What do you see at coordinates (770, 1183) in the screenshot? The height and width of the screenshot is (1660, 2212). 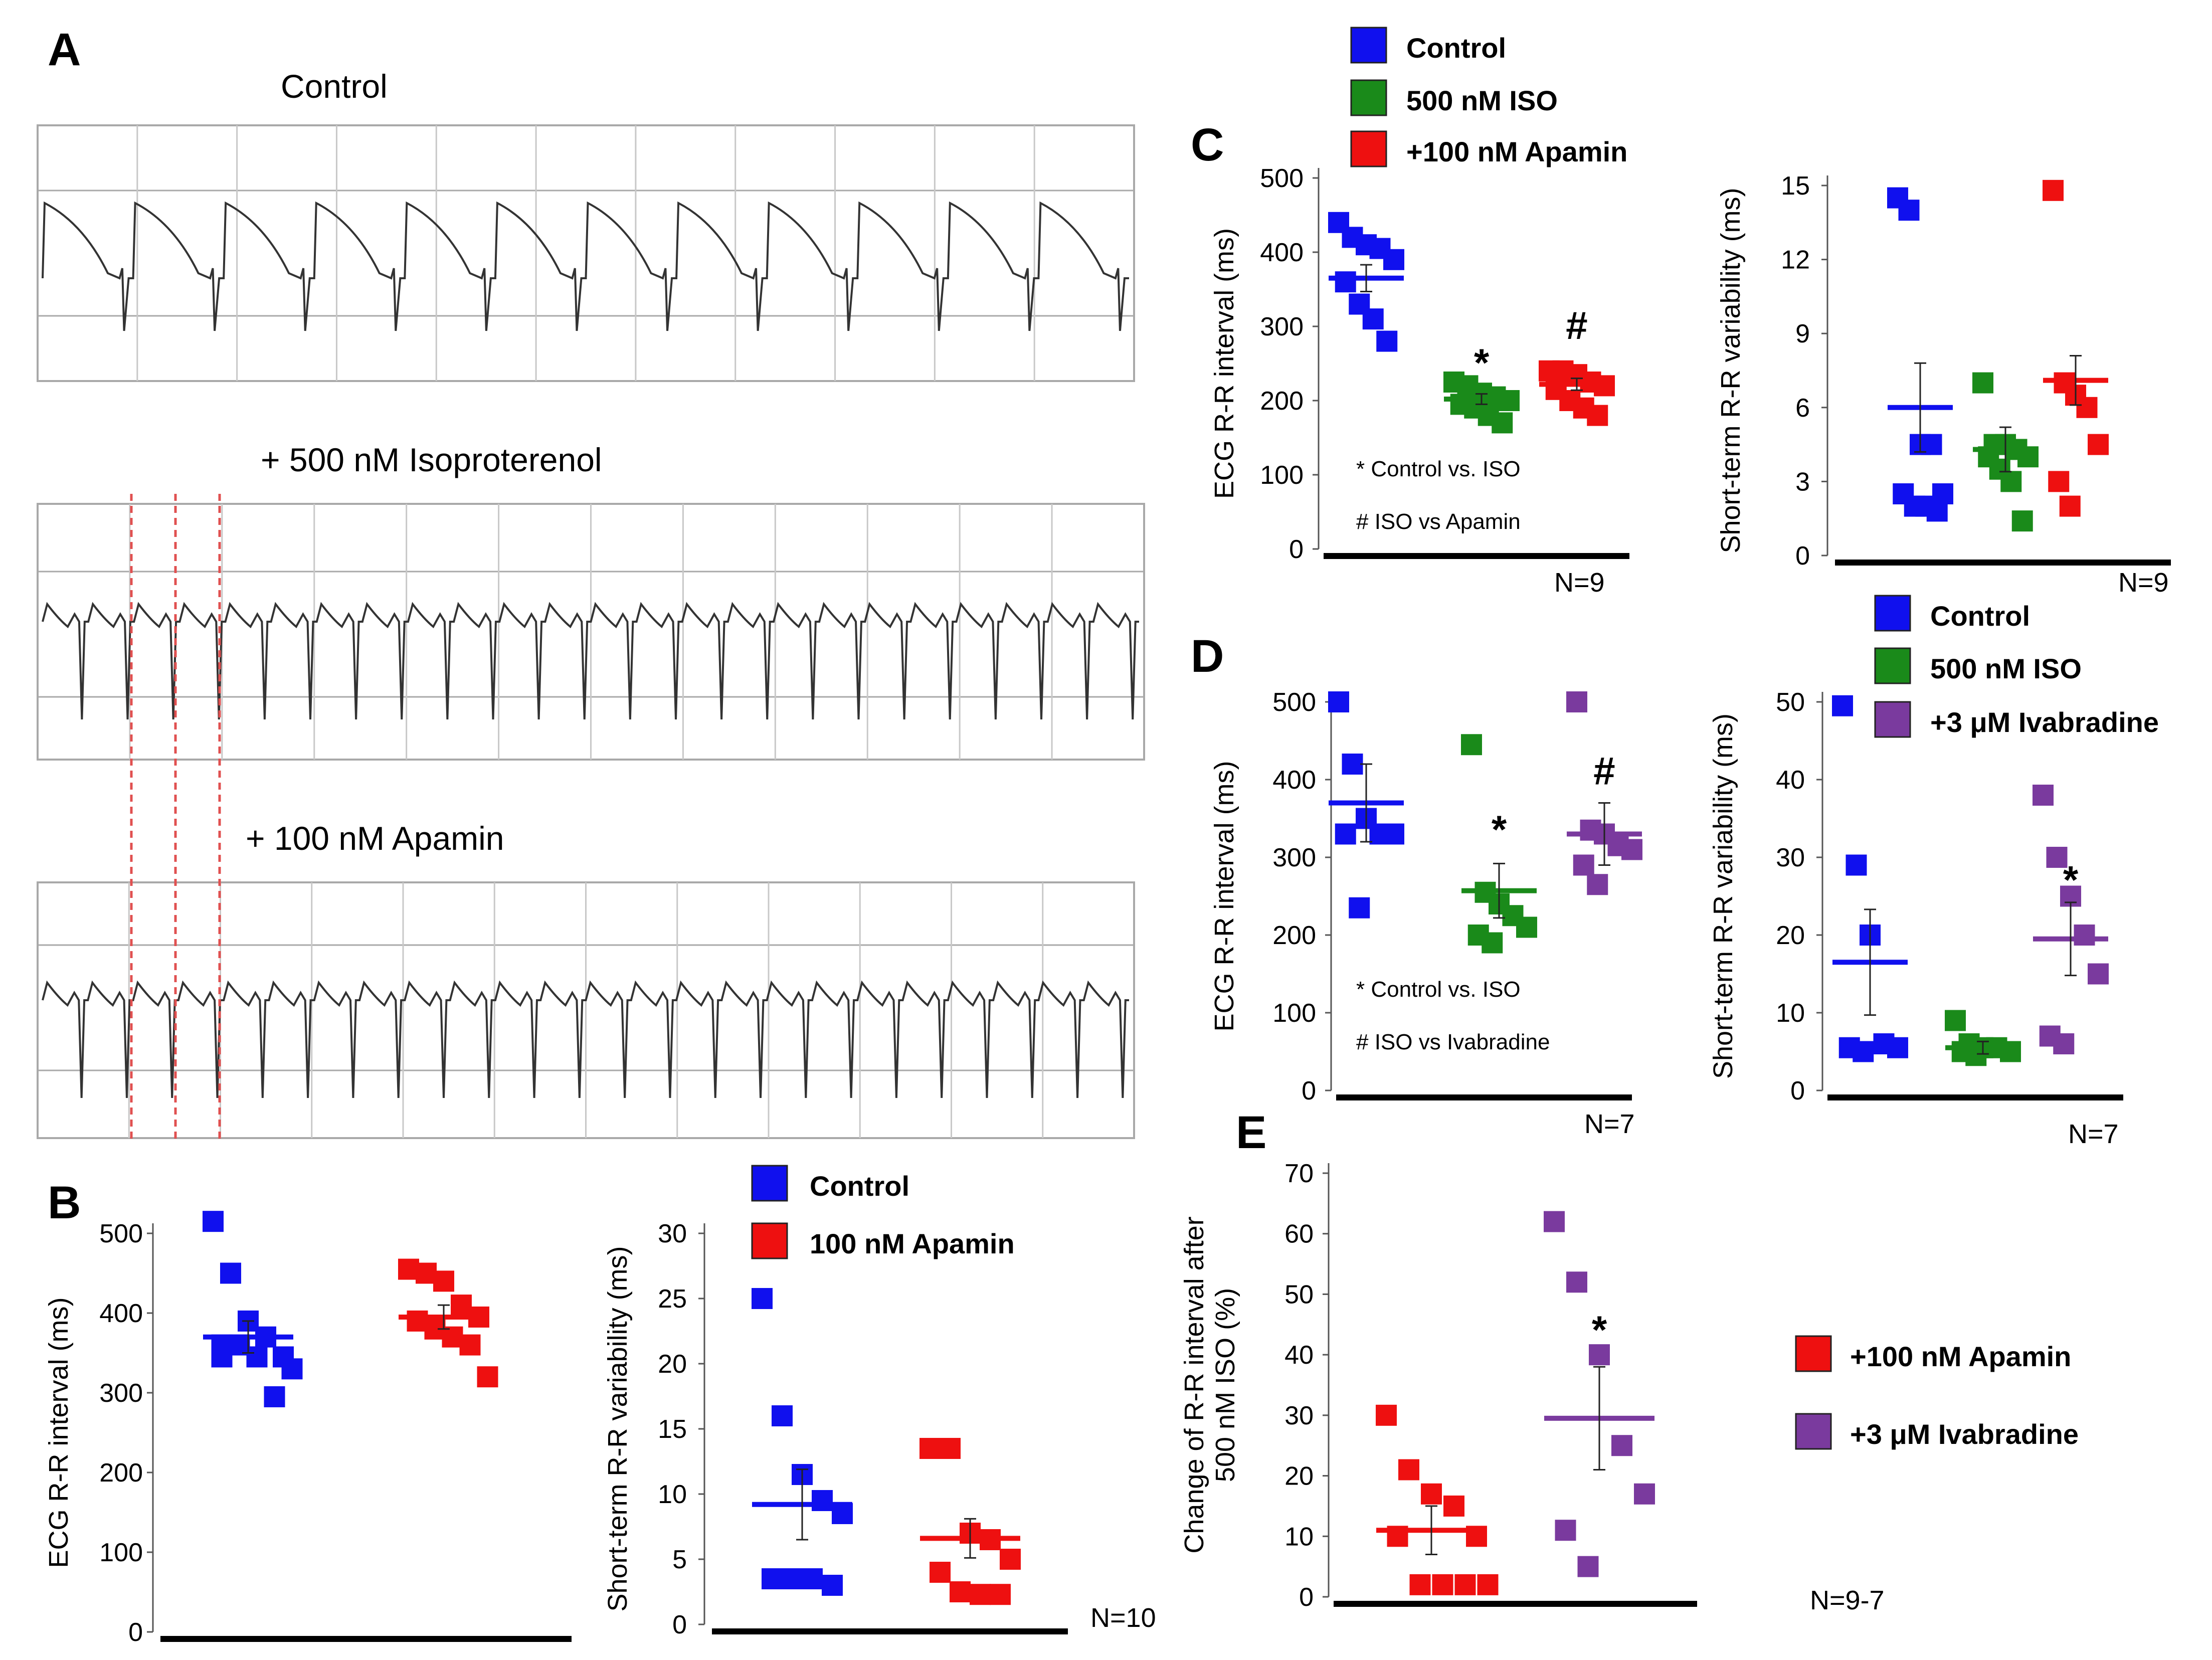 I see `legend-b-swatch-control` at bounding box center [770, 1183].